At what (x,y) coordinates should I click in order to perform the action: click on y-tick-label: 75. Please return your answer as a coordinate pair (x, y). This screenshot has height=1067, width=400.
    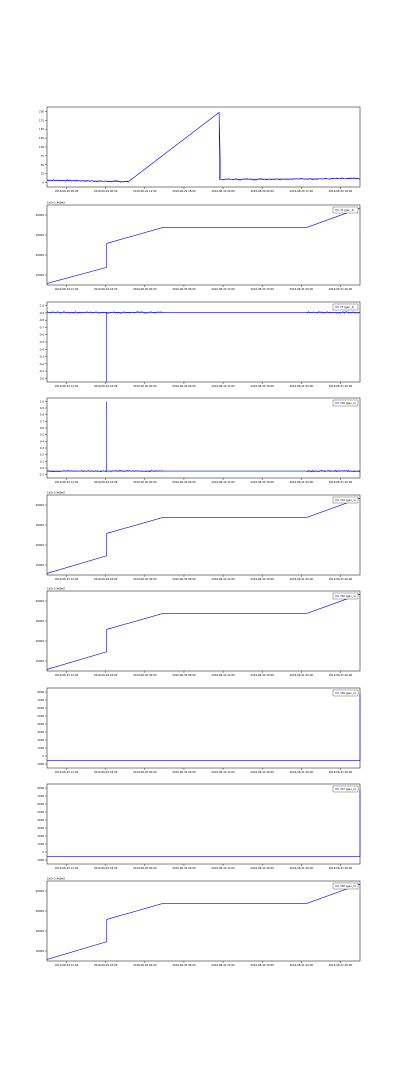
    Looking at the image, I should click on (43, 156).